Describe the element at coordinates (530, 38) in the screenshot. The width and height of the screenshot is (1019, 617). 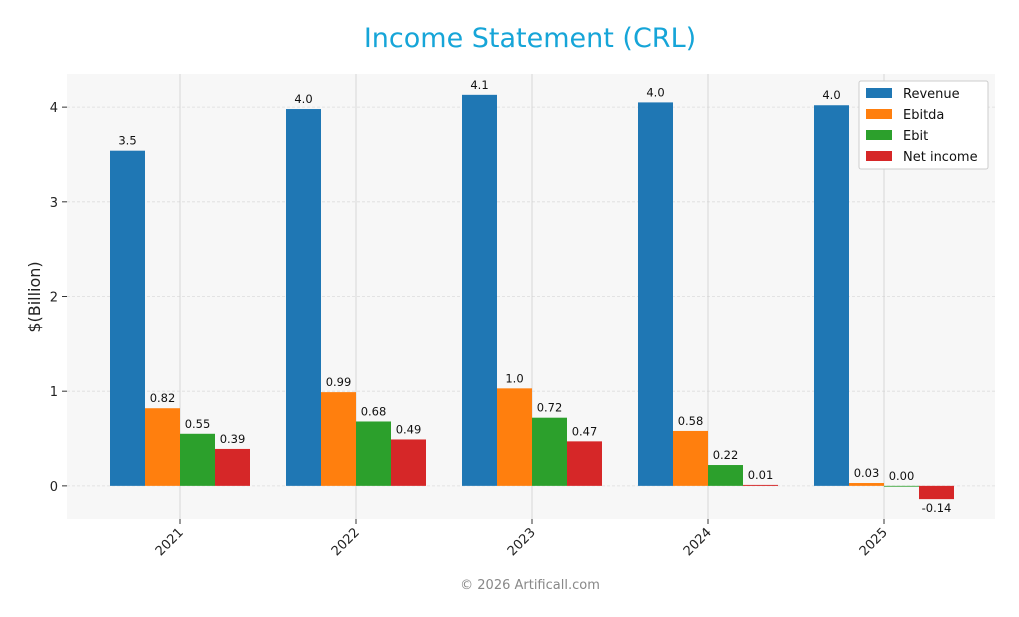
I see `chart-title: Income Statement (CRL)` at that location.